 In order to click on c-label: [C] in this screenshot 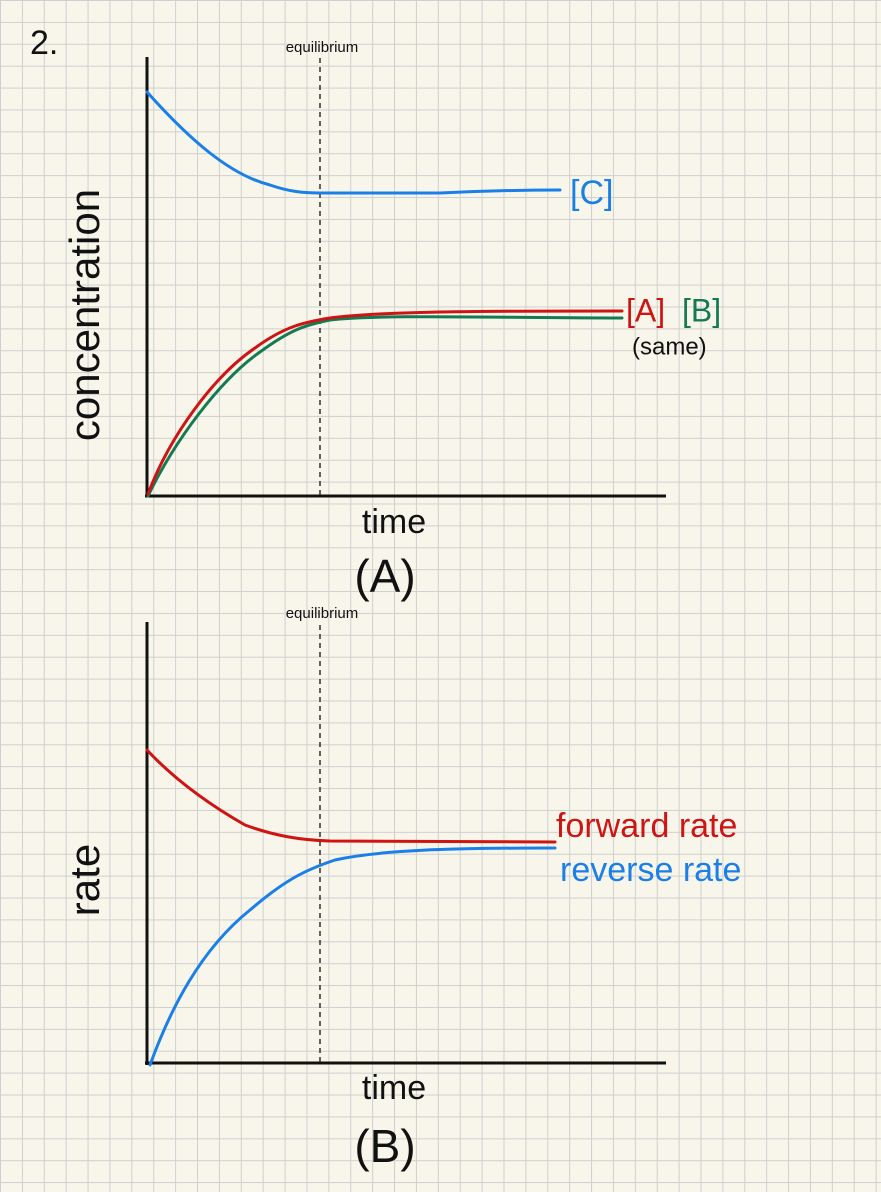, I will do `click(591, 193)`.